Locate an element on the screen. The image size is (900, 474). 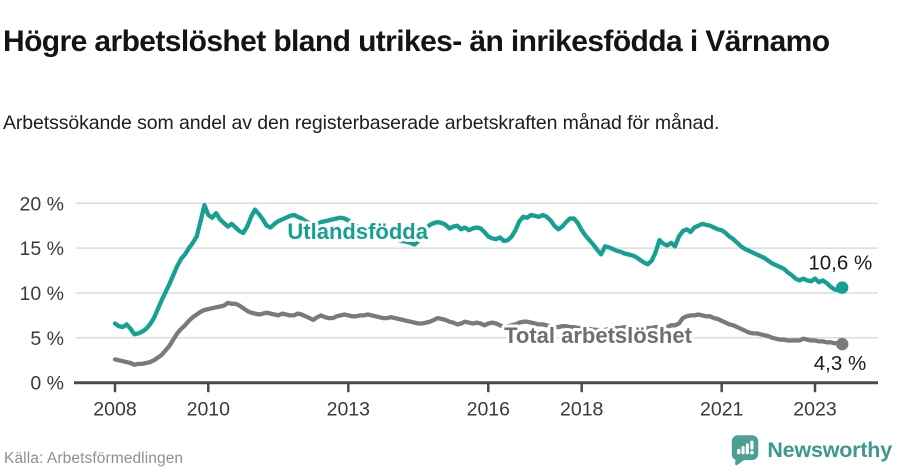
y-tick-label: 10 % is located at coordinates (42, 294).